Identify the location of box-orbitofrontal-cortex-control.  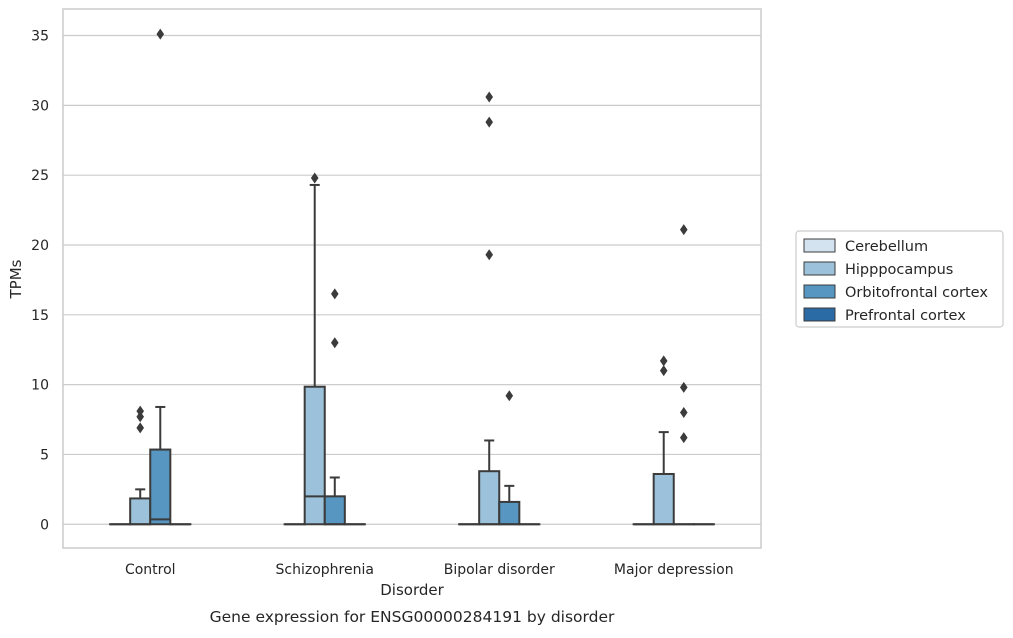
(160, 277).